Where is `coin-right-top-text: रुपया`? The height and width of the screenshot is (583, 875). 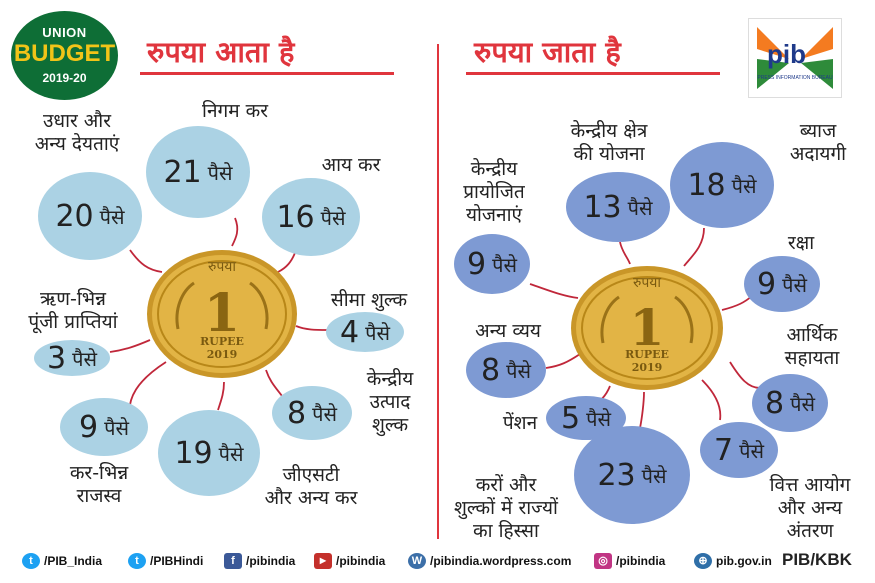
coin-right-top-text: रुपया is located at coordinates (647, 283).